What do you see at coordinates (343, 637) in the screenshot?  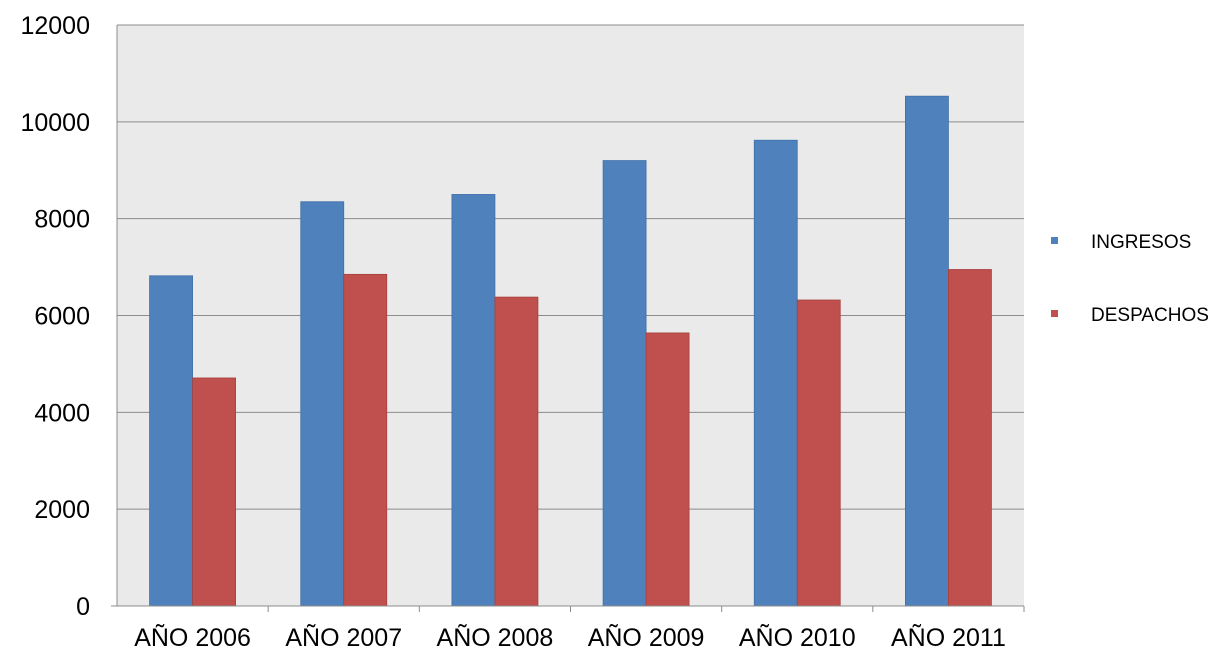 I see `x-tick-label: AÑO 2007` at bounding box center [343, 637].